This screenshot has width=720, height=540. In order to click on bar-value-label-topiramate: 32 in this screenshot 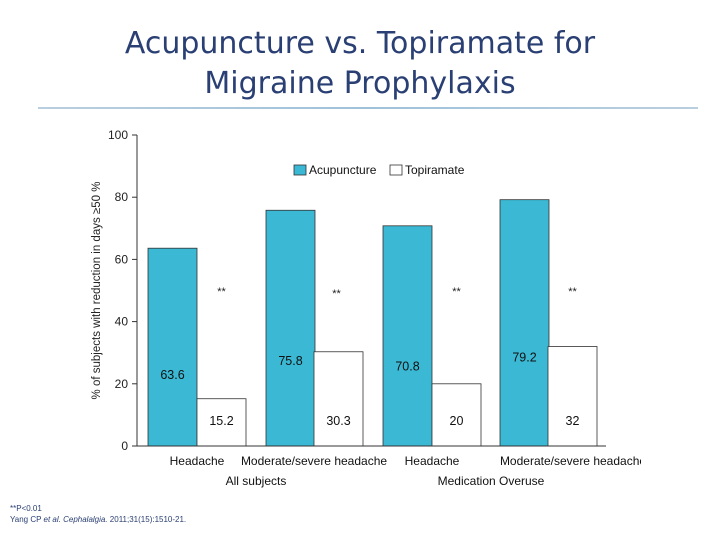, I will do `click(573, 421)`.